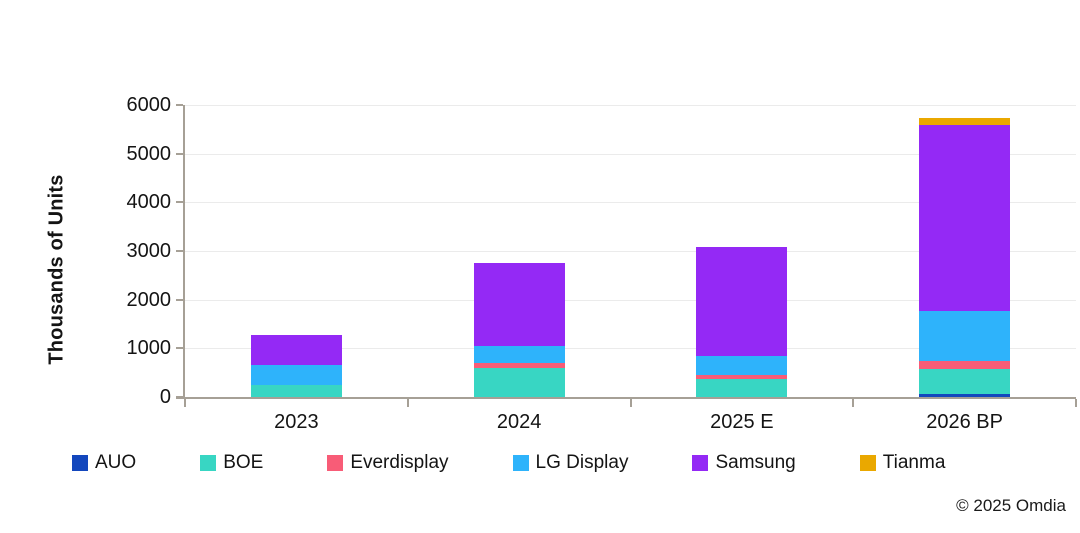  Describe the element at coordinates (296, 391) in the screenshot. I see `bar-segment-boe-2023` at that location.